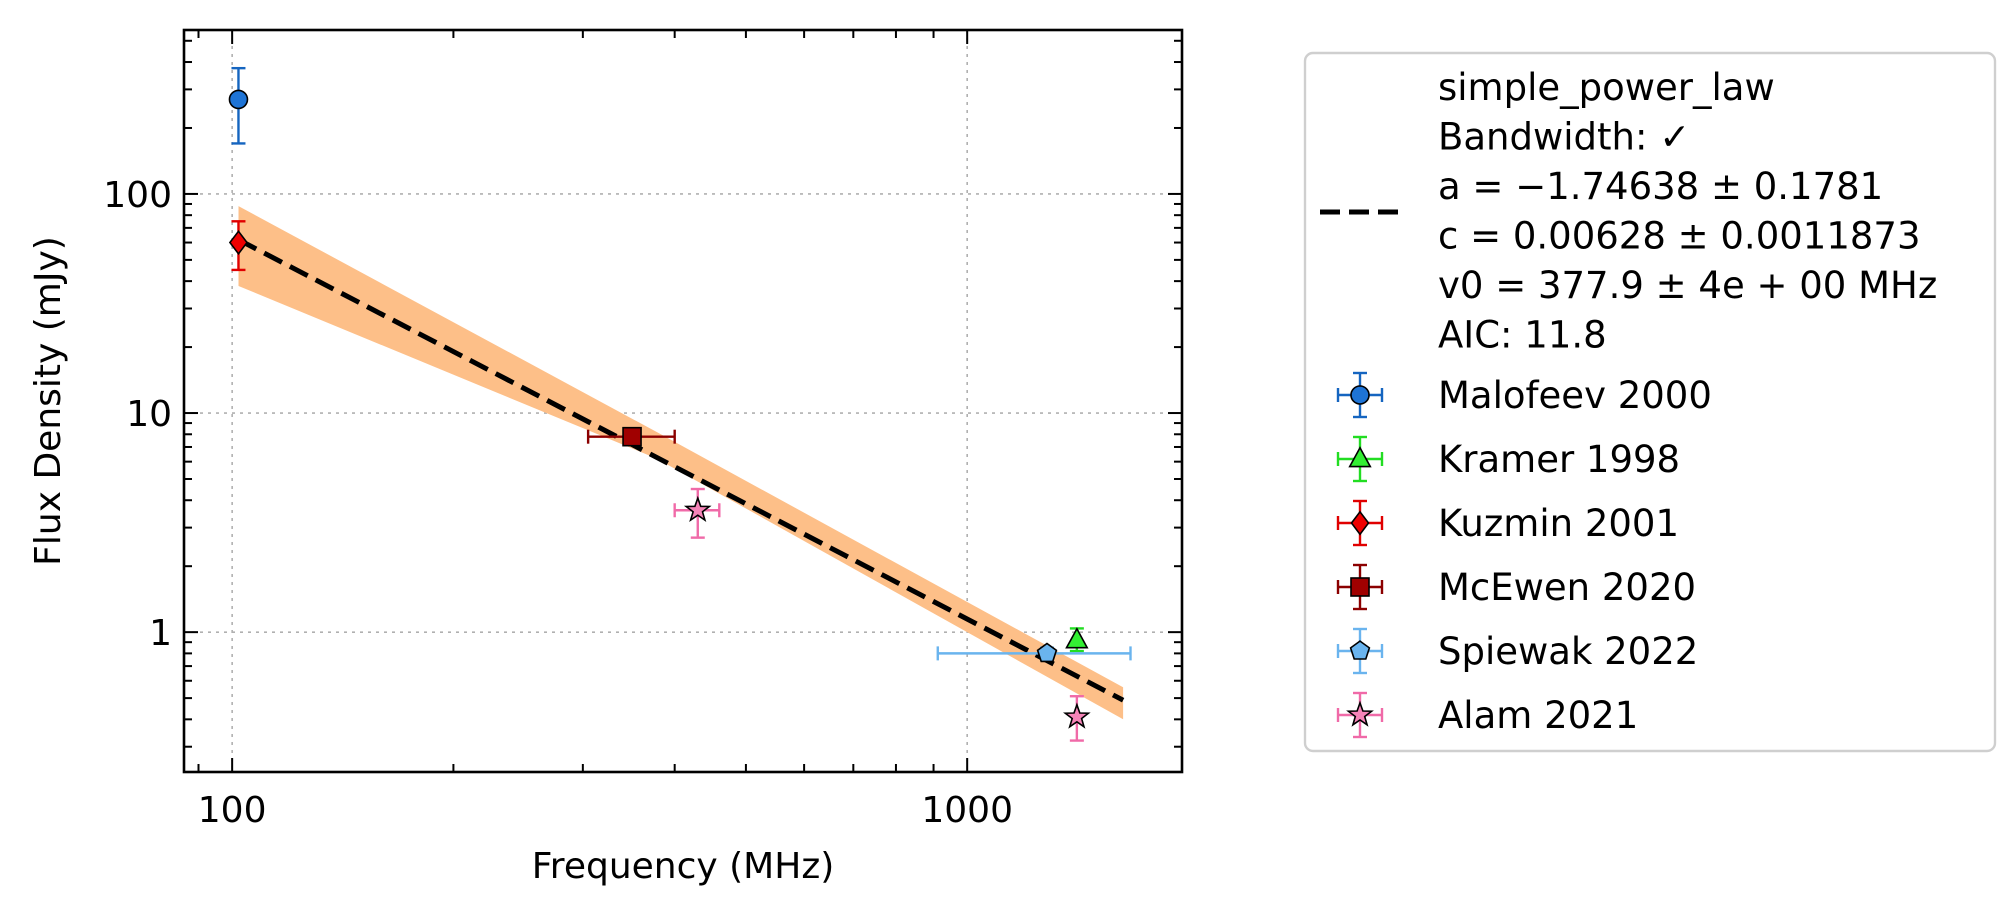 The height and width of the screenshot is (914, 2015). I want to click on legend-label: Kuzmin 2001, so click(1558, 523).